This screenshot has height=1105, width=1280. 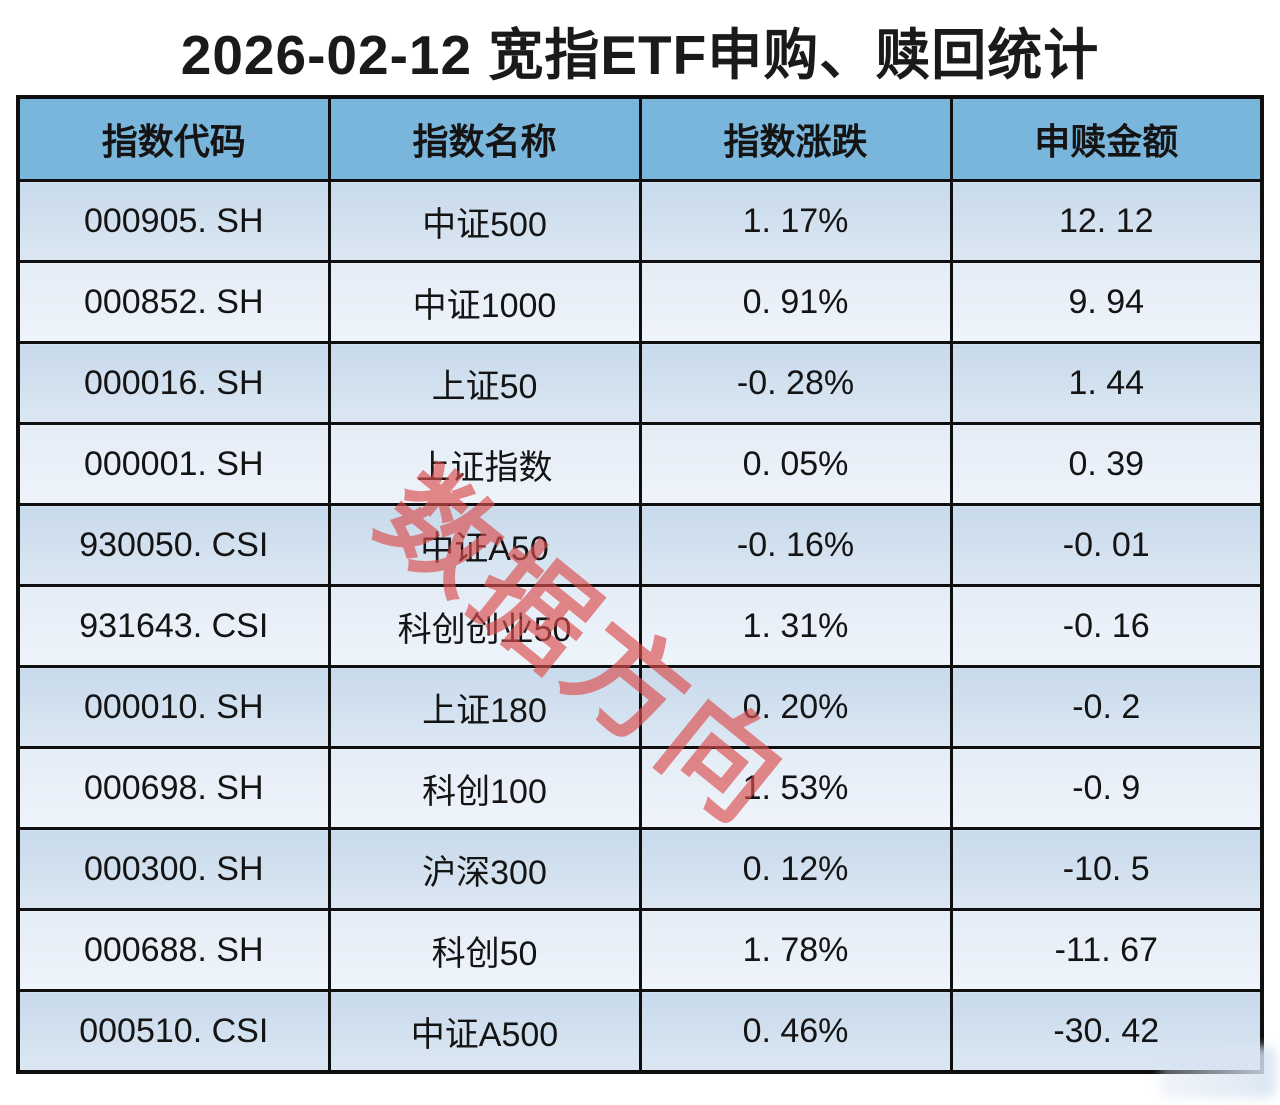 What do you see at coordinates (795, 950) in the screenshot?
I see `cell-index-change: 1. 78%` at bounding box center [795, 950].